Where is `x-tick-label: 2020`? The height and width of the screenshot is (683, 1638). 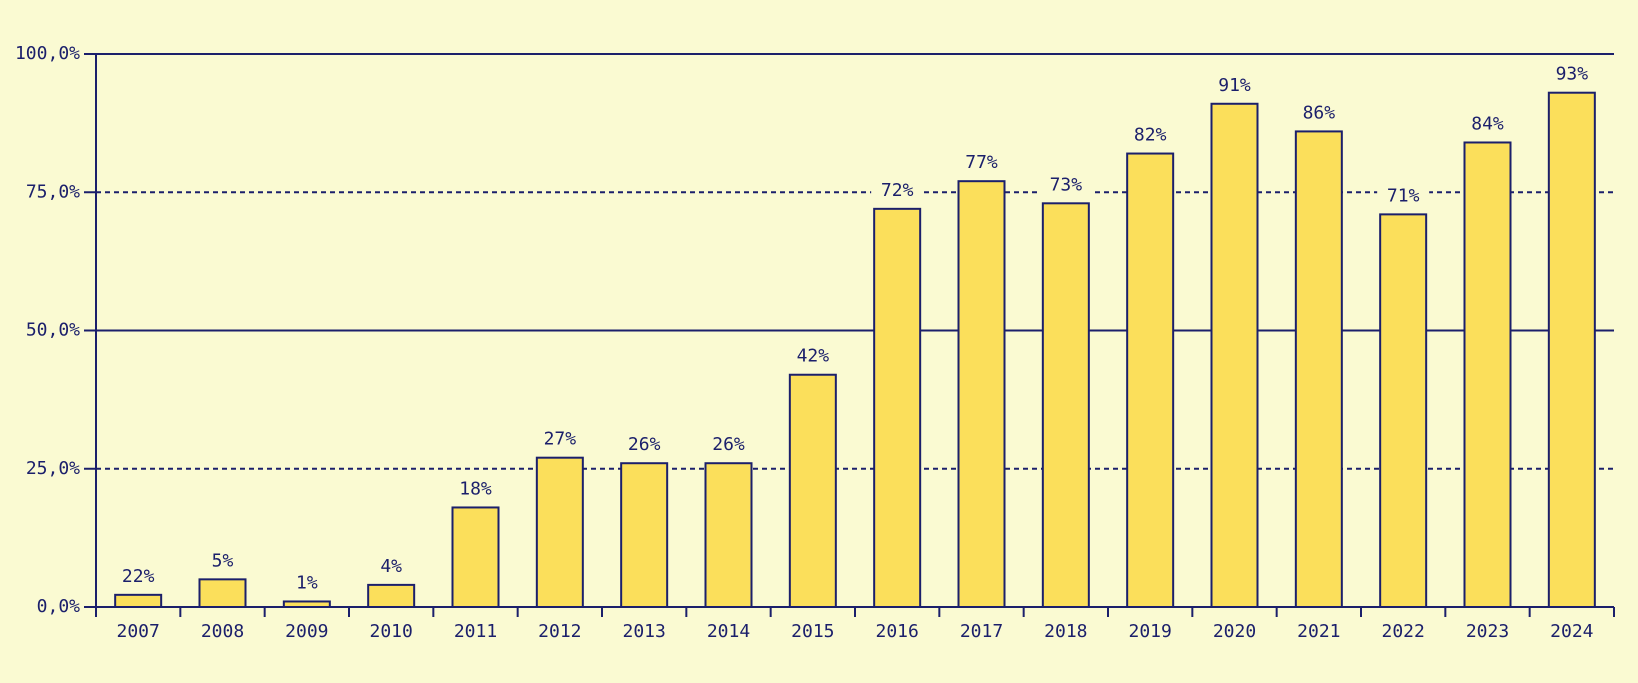
x-tick-label: 2020 is located at coordinates (1234, 631).